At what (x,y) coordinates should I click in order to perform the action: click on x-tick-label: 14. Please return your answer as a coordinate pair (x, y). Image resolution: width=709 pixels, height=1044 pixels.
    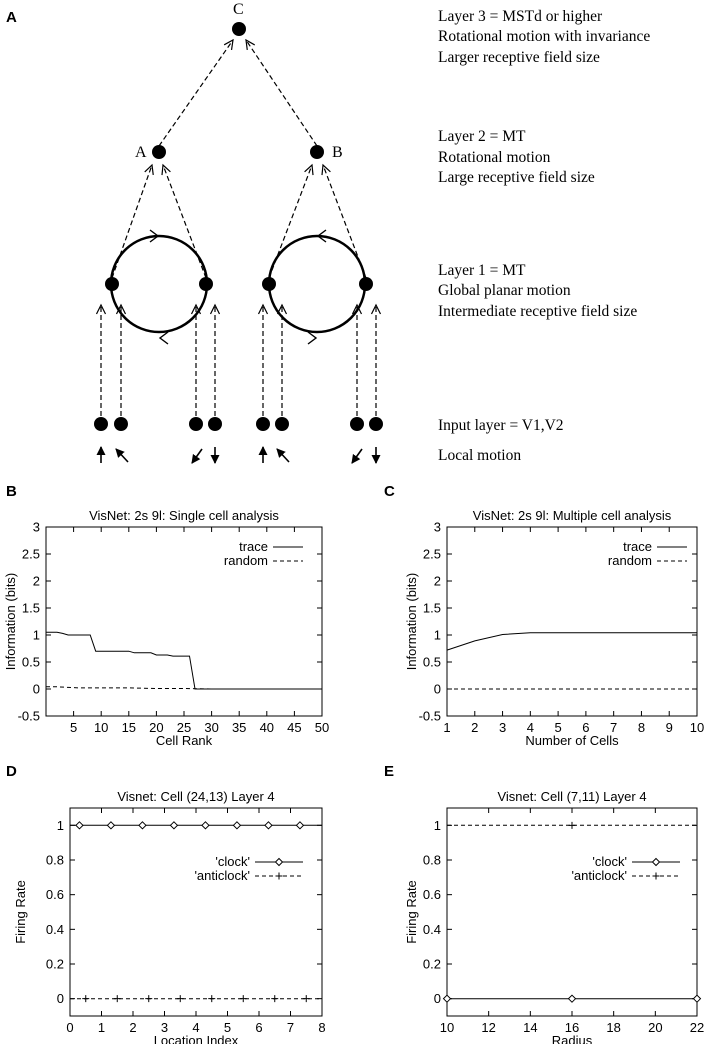
    Looking at the image, I should click on (530, 1027).